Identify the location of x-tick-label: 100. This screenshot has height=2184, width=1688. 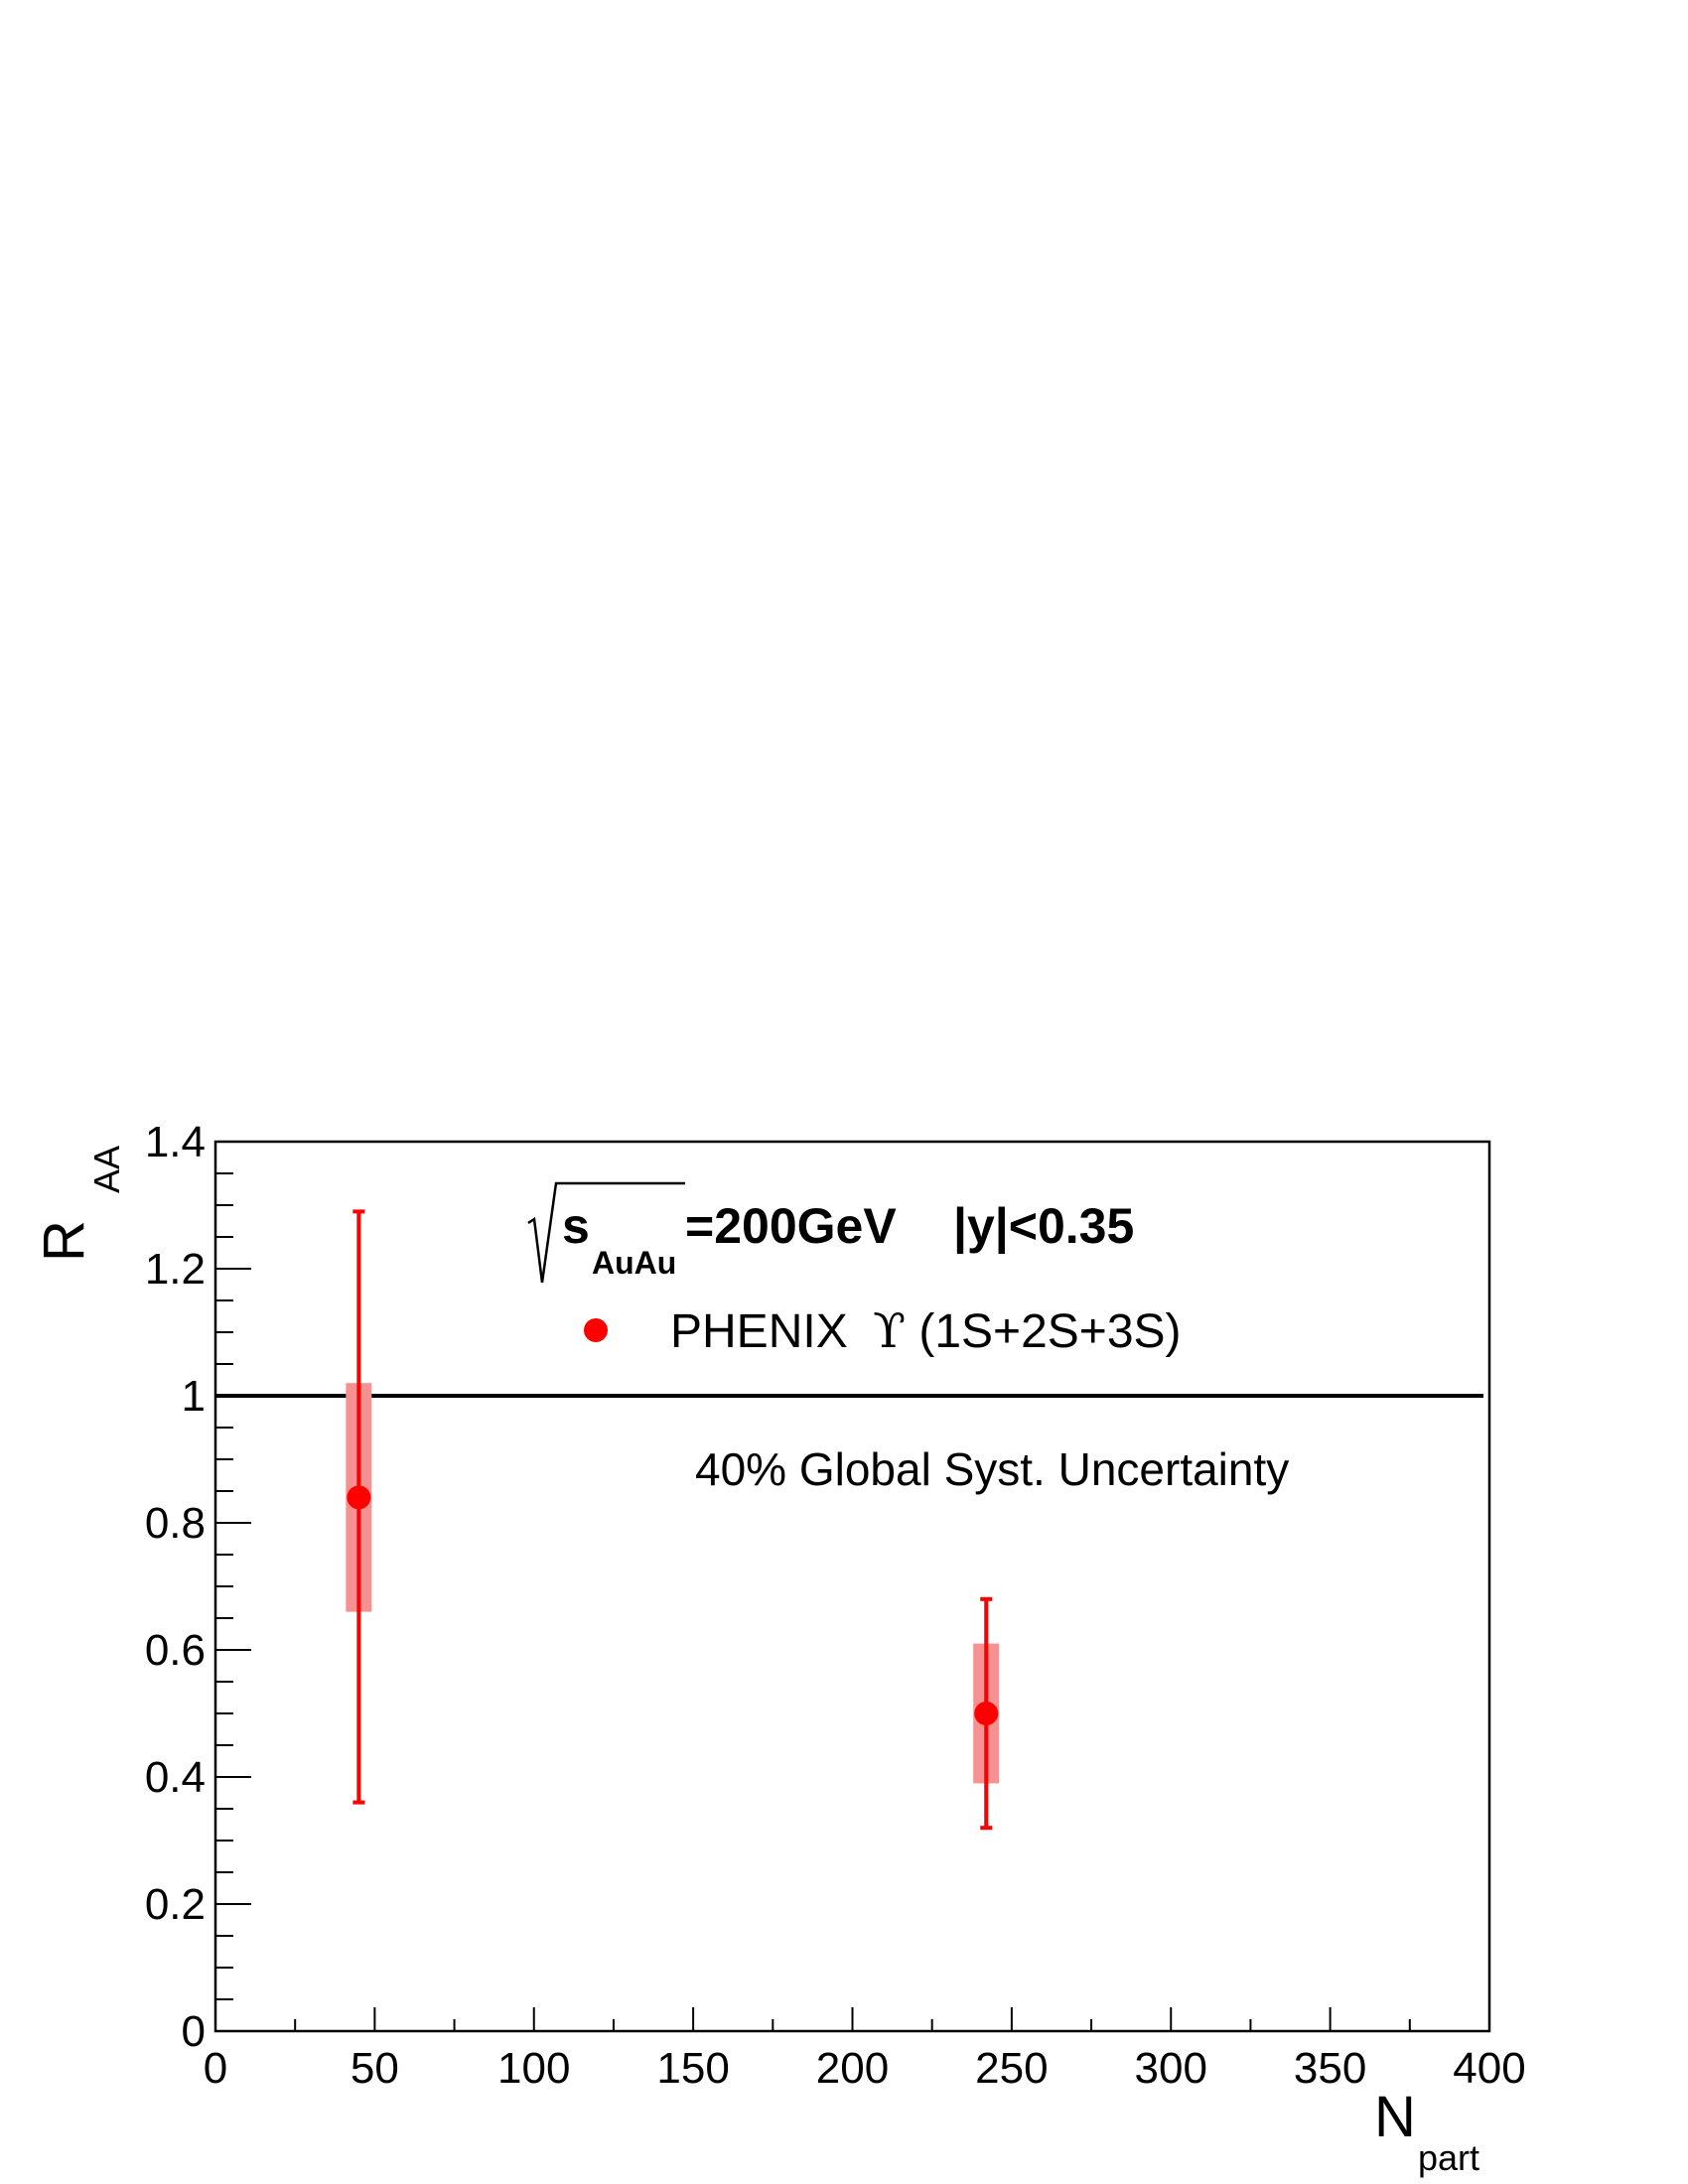
(533, 2068).